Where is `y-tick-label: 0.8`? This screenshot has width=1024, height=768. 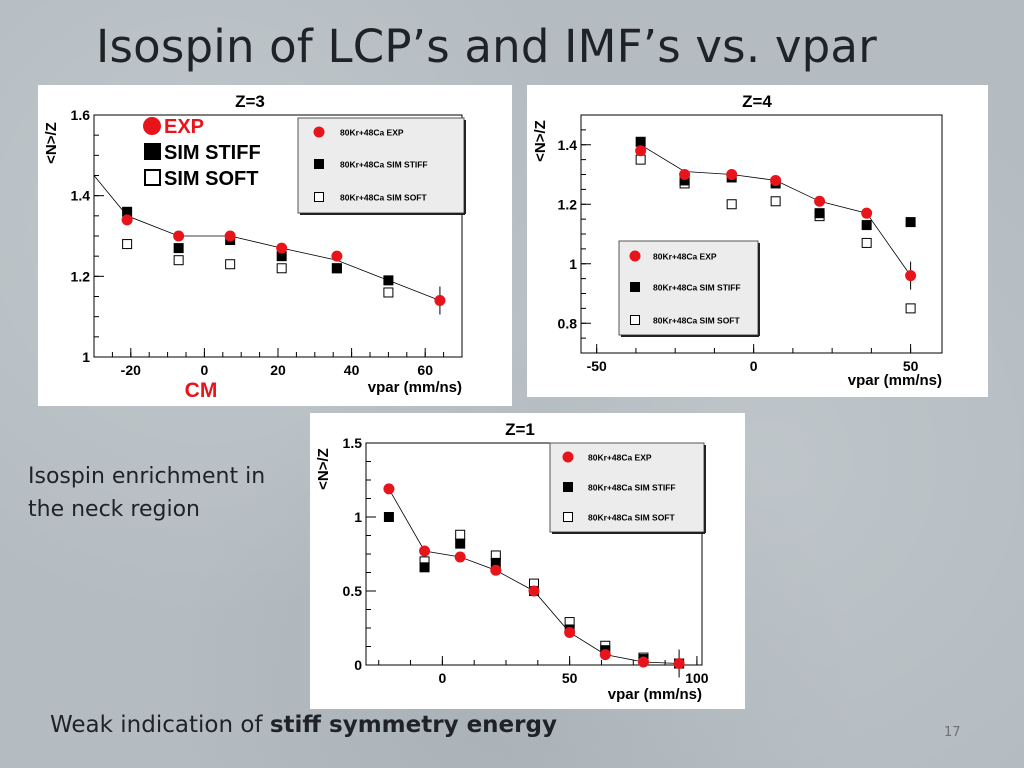 y-tick-label: 0.8 is located at coordinates (568, 323).